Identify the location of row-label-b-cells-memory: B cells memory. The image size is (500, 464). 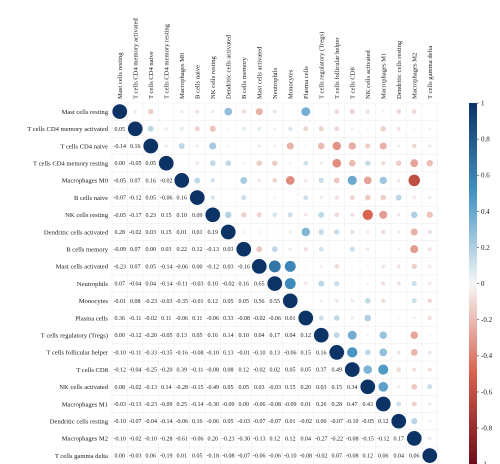
(87, 250).